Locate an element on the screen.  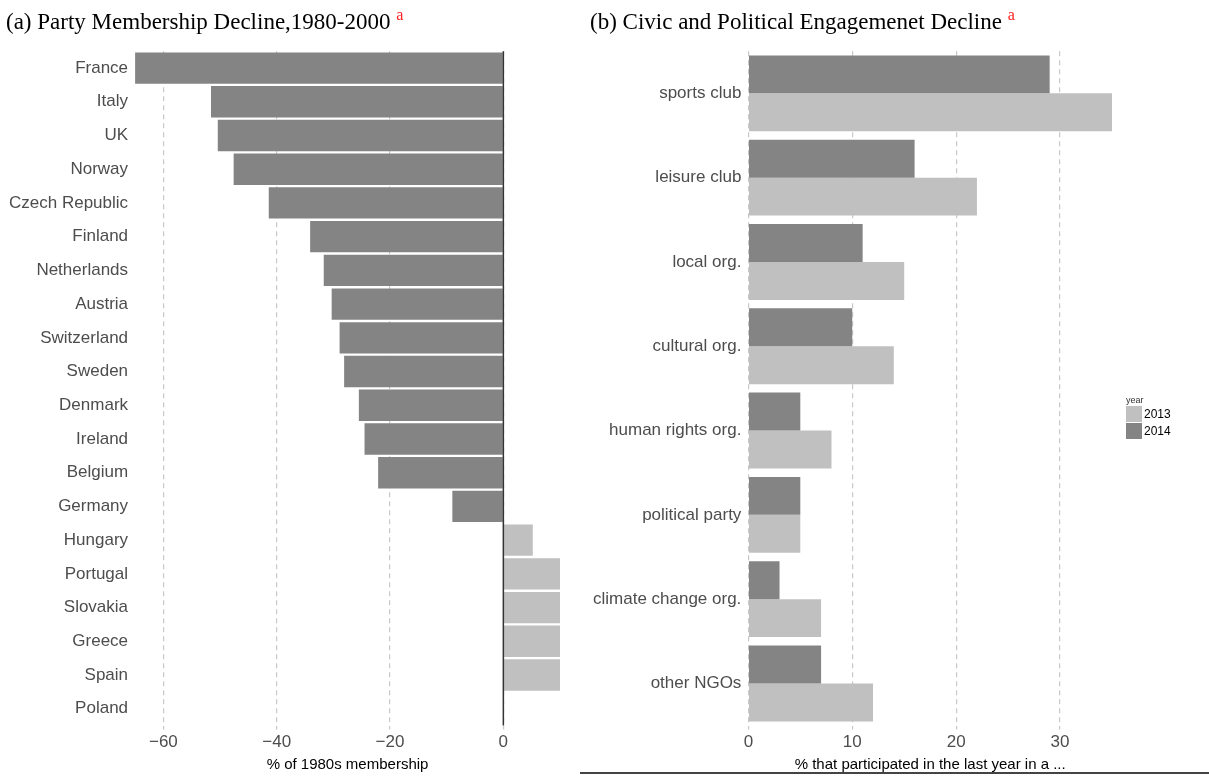
y-tick-label: Switzerland is located at coordinates (84, 337).